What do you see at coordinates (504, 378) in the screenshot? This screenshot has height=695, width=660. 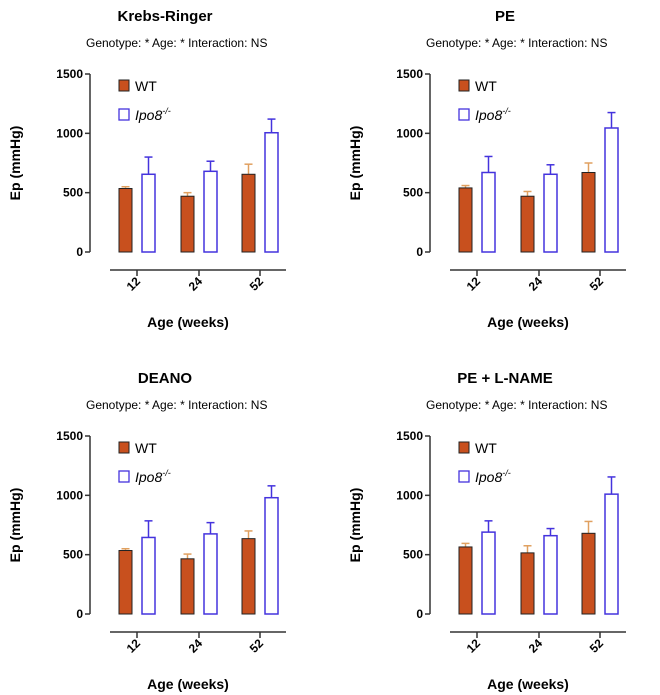 I see `chart-title: PE + L-NAME` at bounding box center [504, 378].